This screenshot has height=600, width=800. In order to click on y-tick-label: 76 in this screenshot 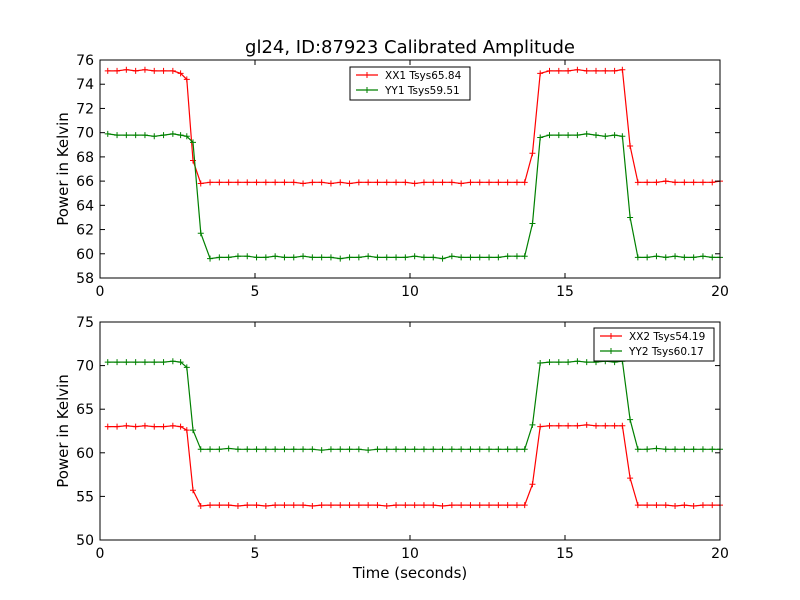, I will do `click(85, 61)`.